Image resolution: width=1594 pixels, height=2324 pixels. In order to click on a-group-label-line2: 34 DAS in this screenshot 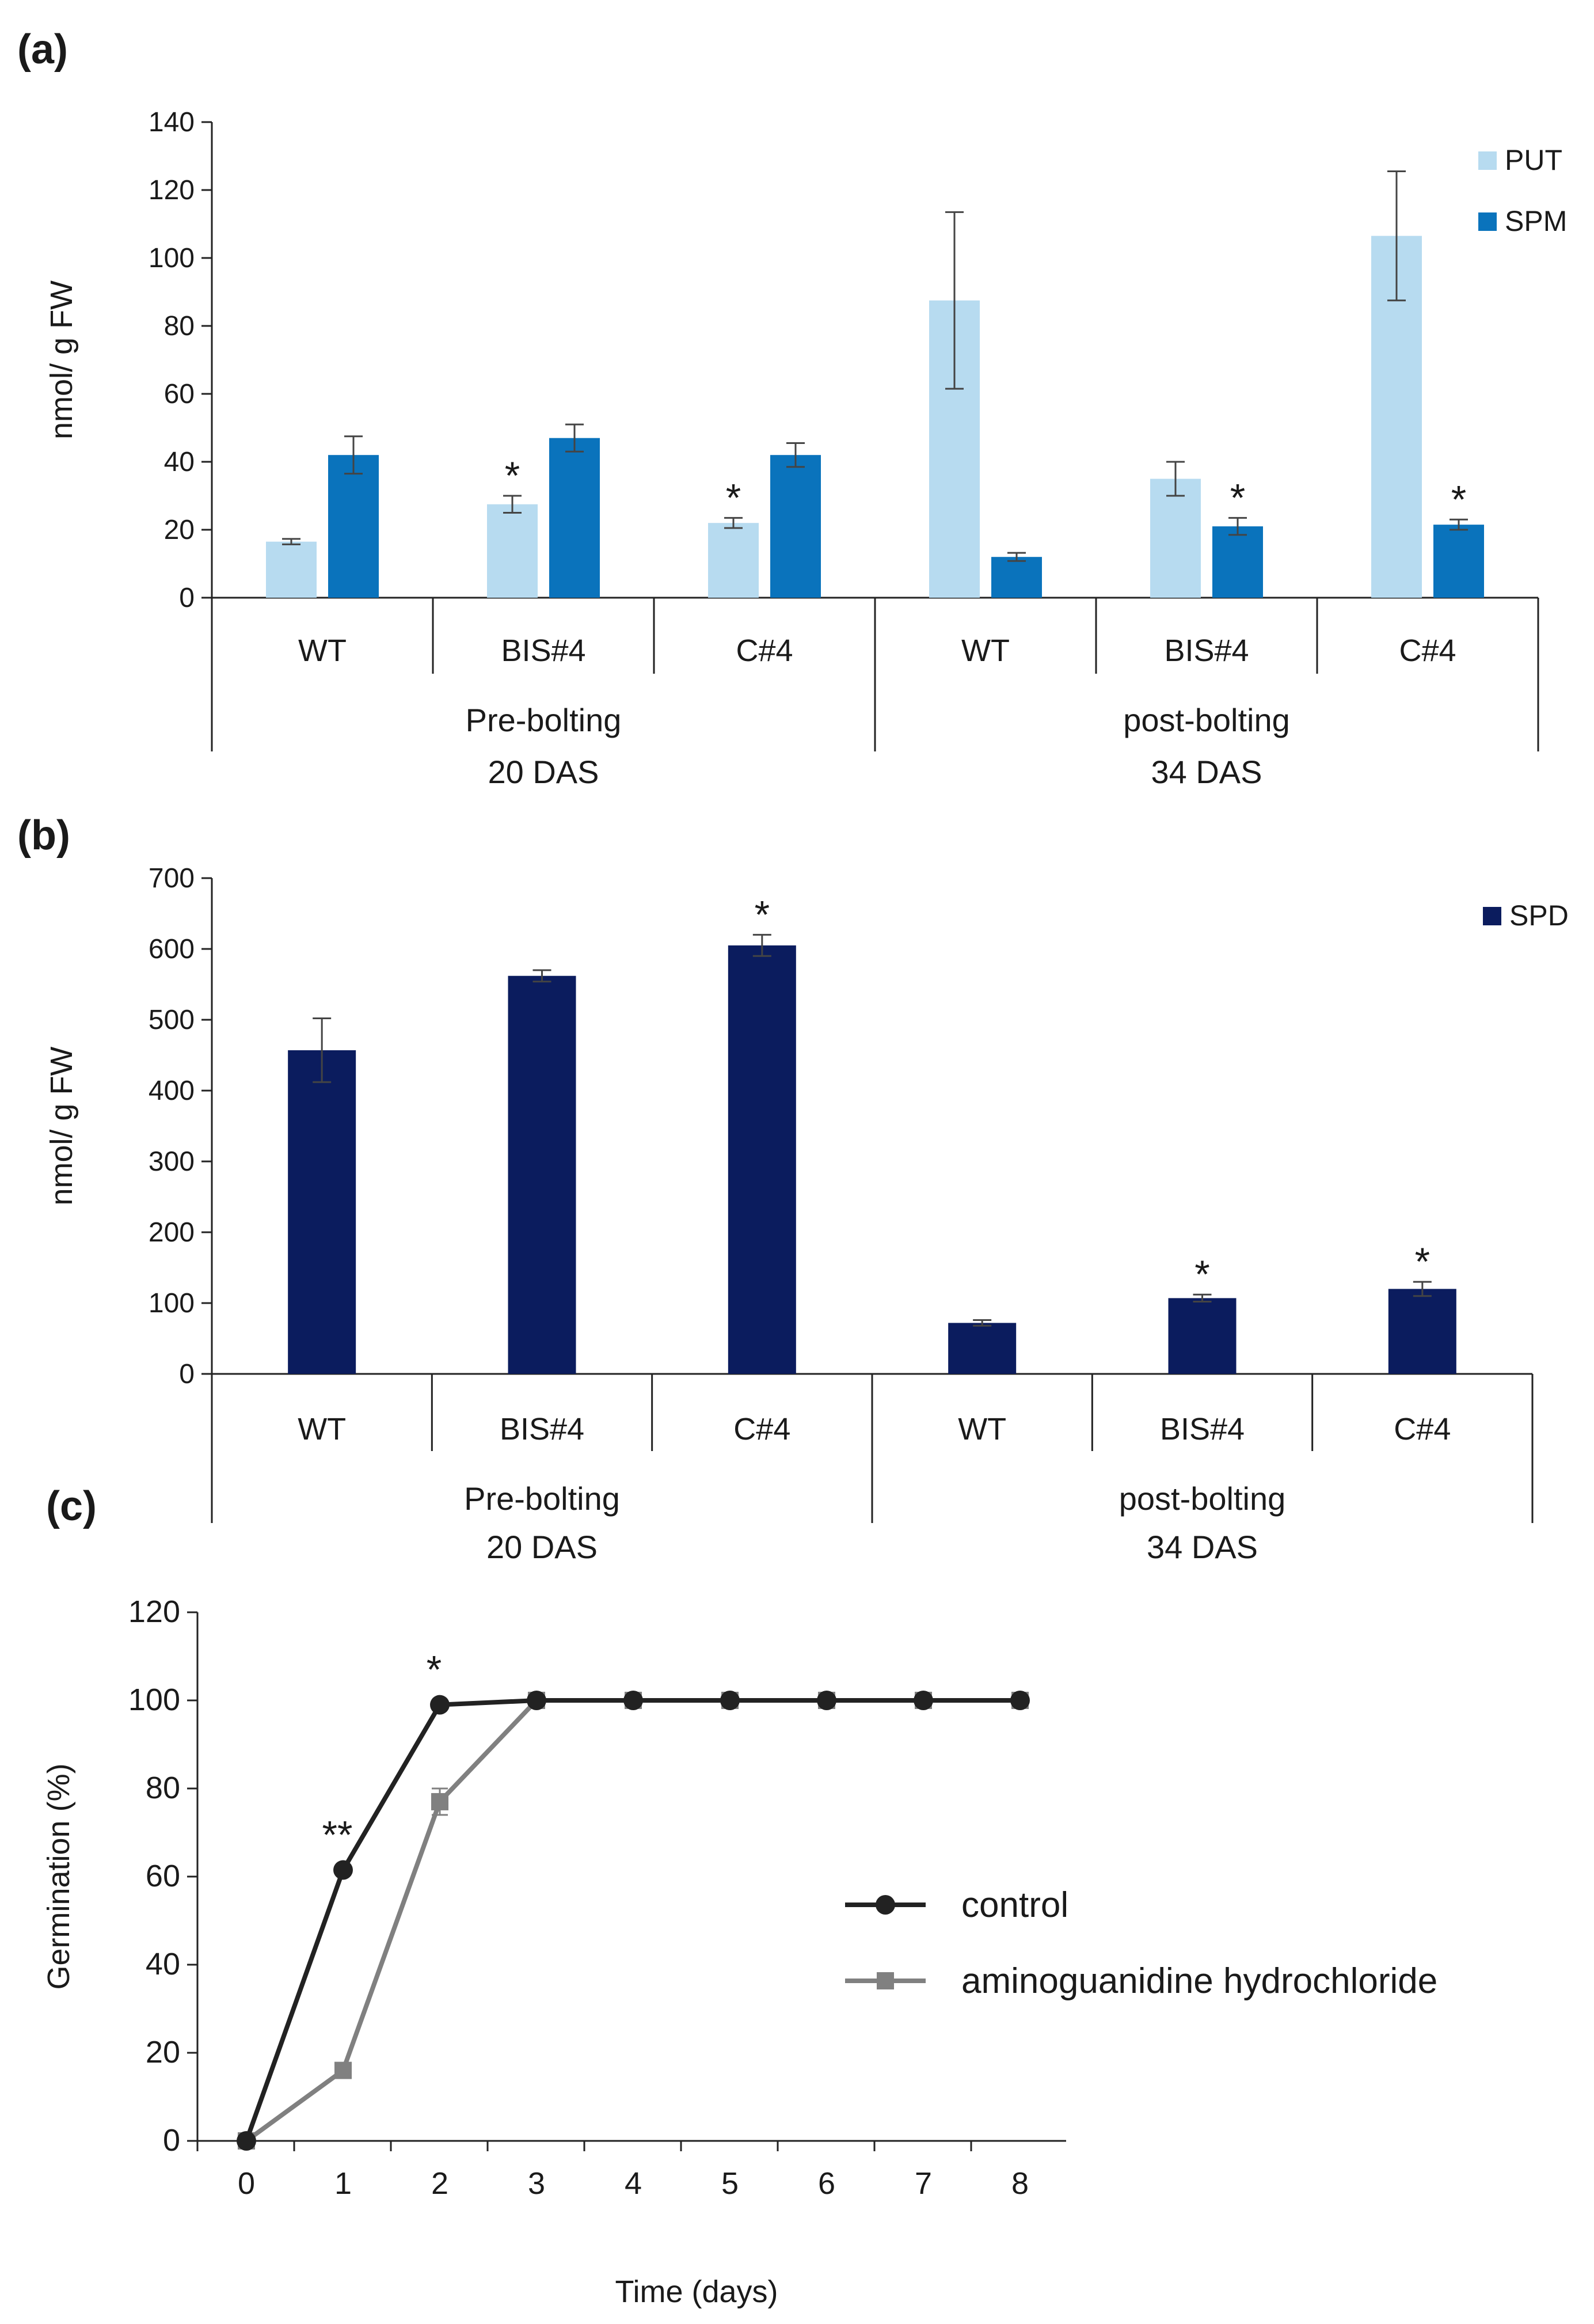, I will do `click(1206, 772)`.